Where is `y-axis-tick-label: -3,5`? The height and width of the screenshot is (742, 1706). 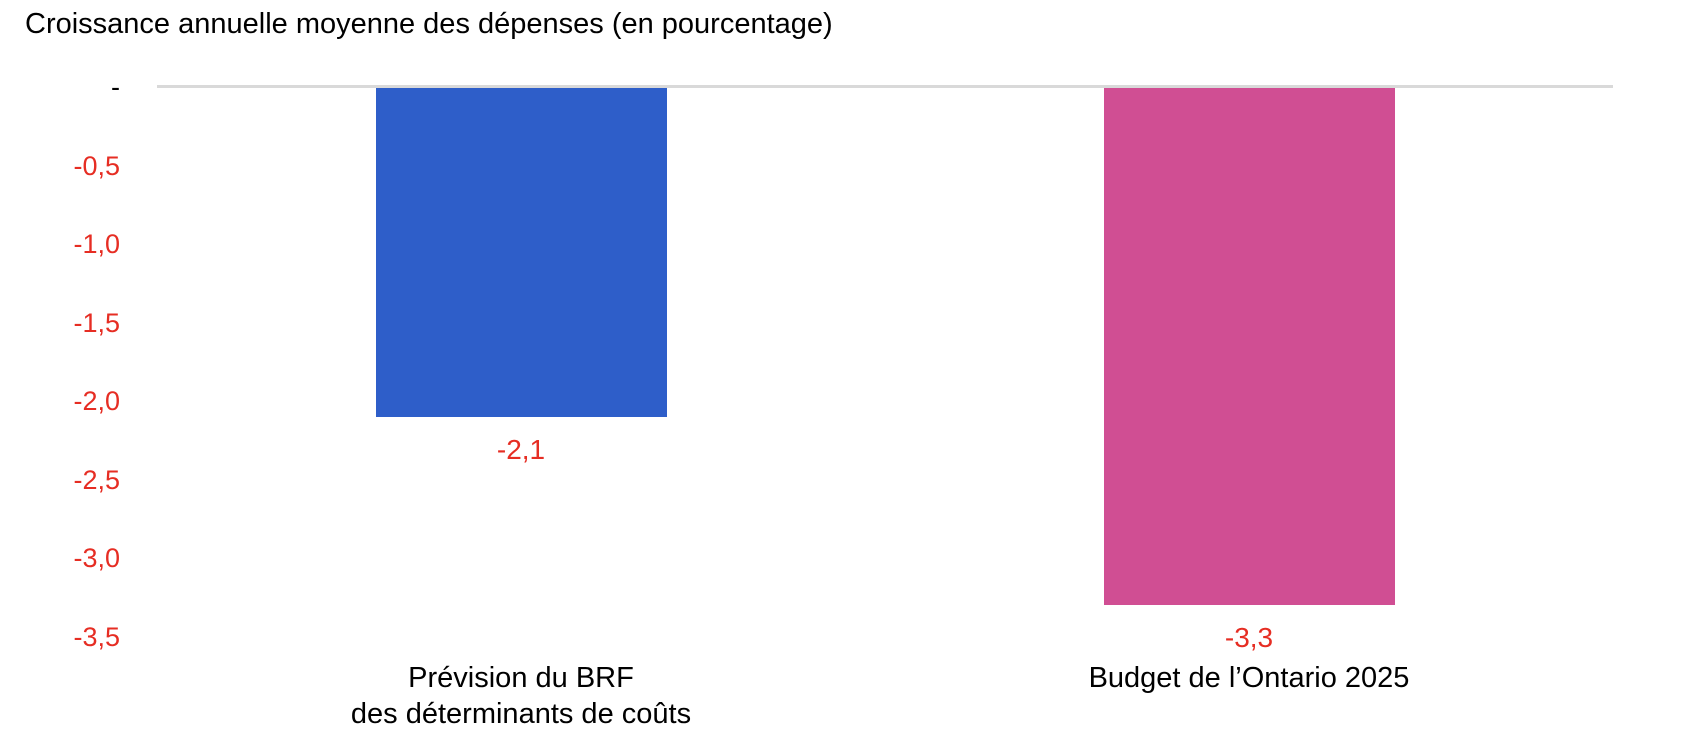 y-axis-tick-label: -3,5 is located at coordinates (96, 637).